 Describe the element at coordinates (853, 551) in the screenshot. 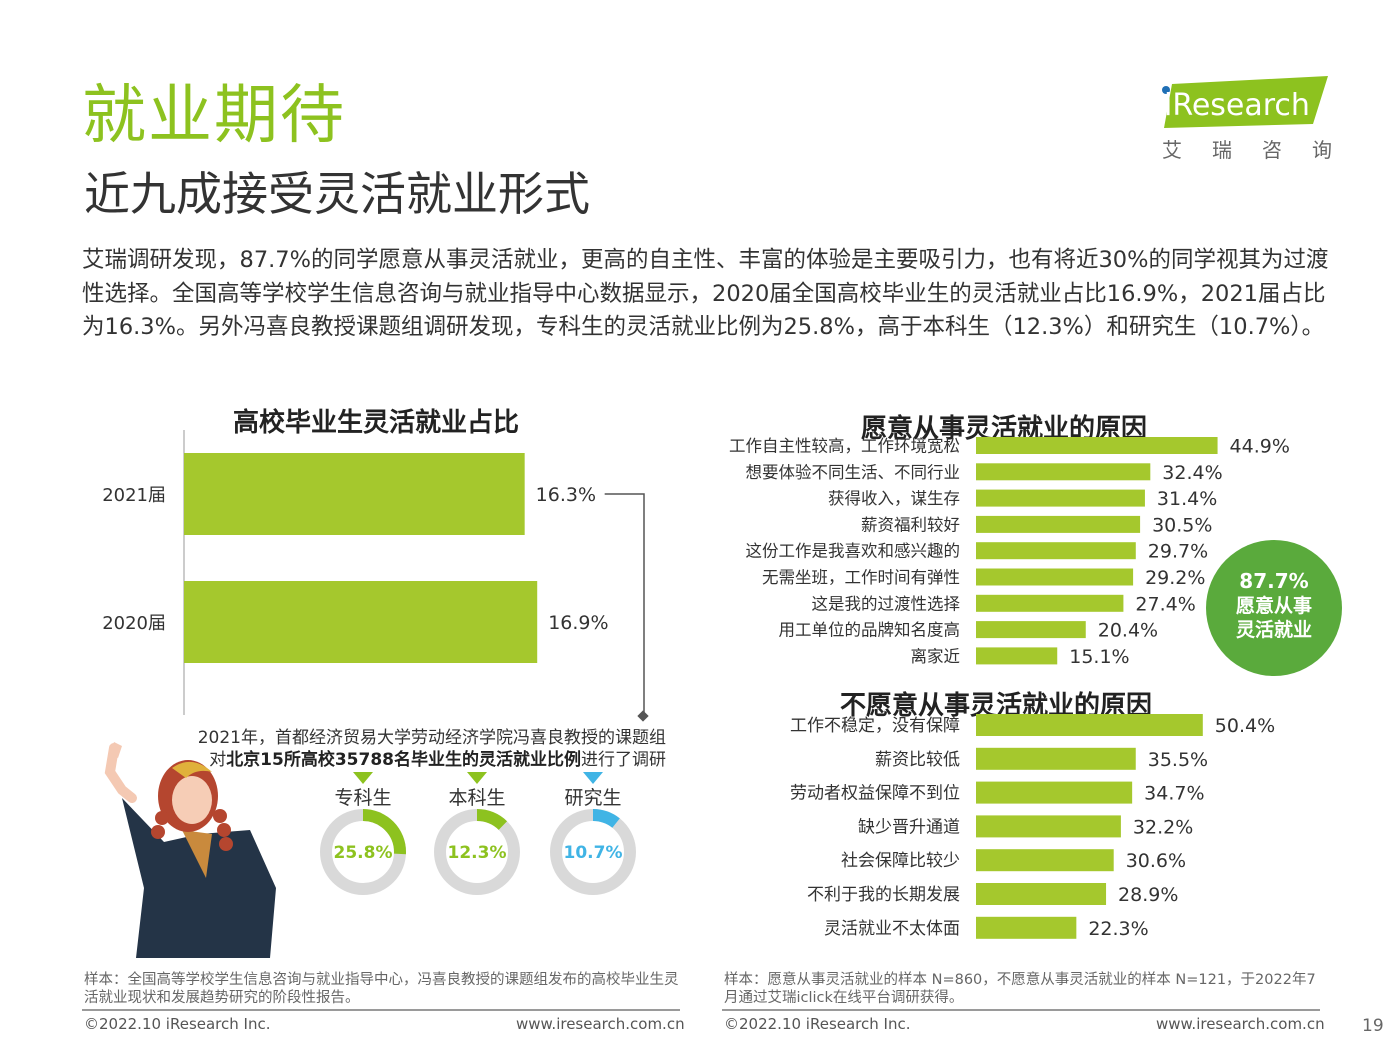

I see `willing-category-label: 这份工作是我喜欢和感兴趣的` at that location.